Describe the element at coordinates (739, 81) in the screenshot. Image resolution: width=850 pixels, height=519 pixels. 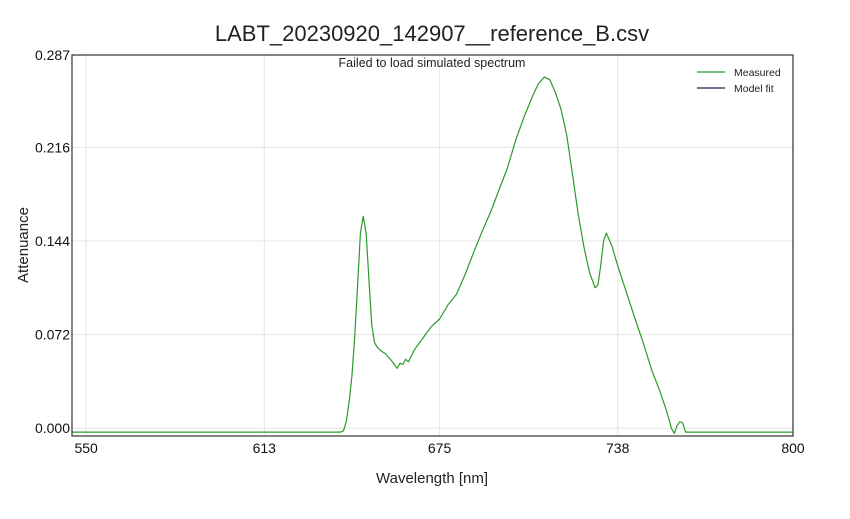
I see `legend: Measured Model fit` at that location.